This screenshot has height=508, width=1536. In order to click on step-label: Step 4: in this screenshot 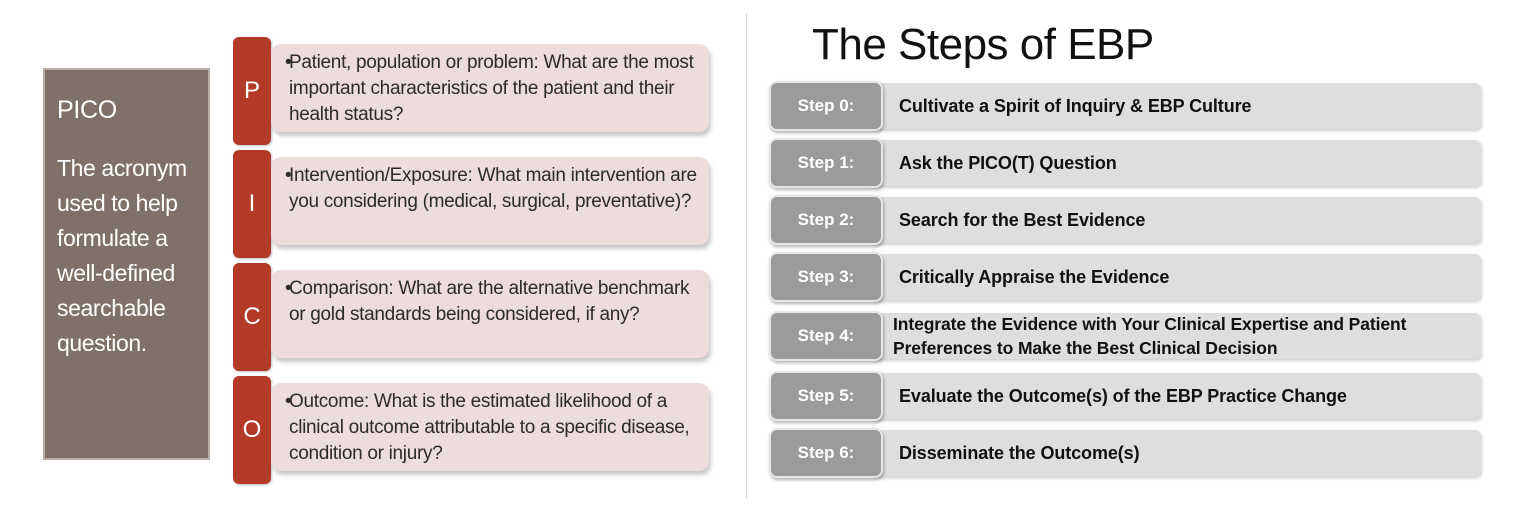, I will do `click(826, 336)`.